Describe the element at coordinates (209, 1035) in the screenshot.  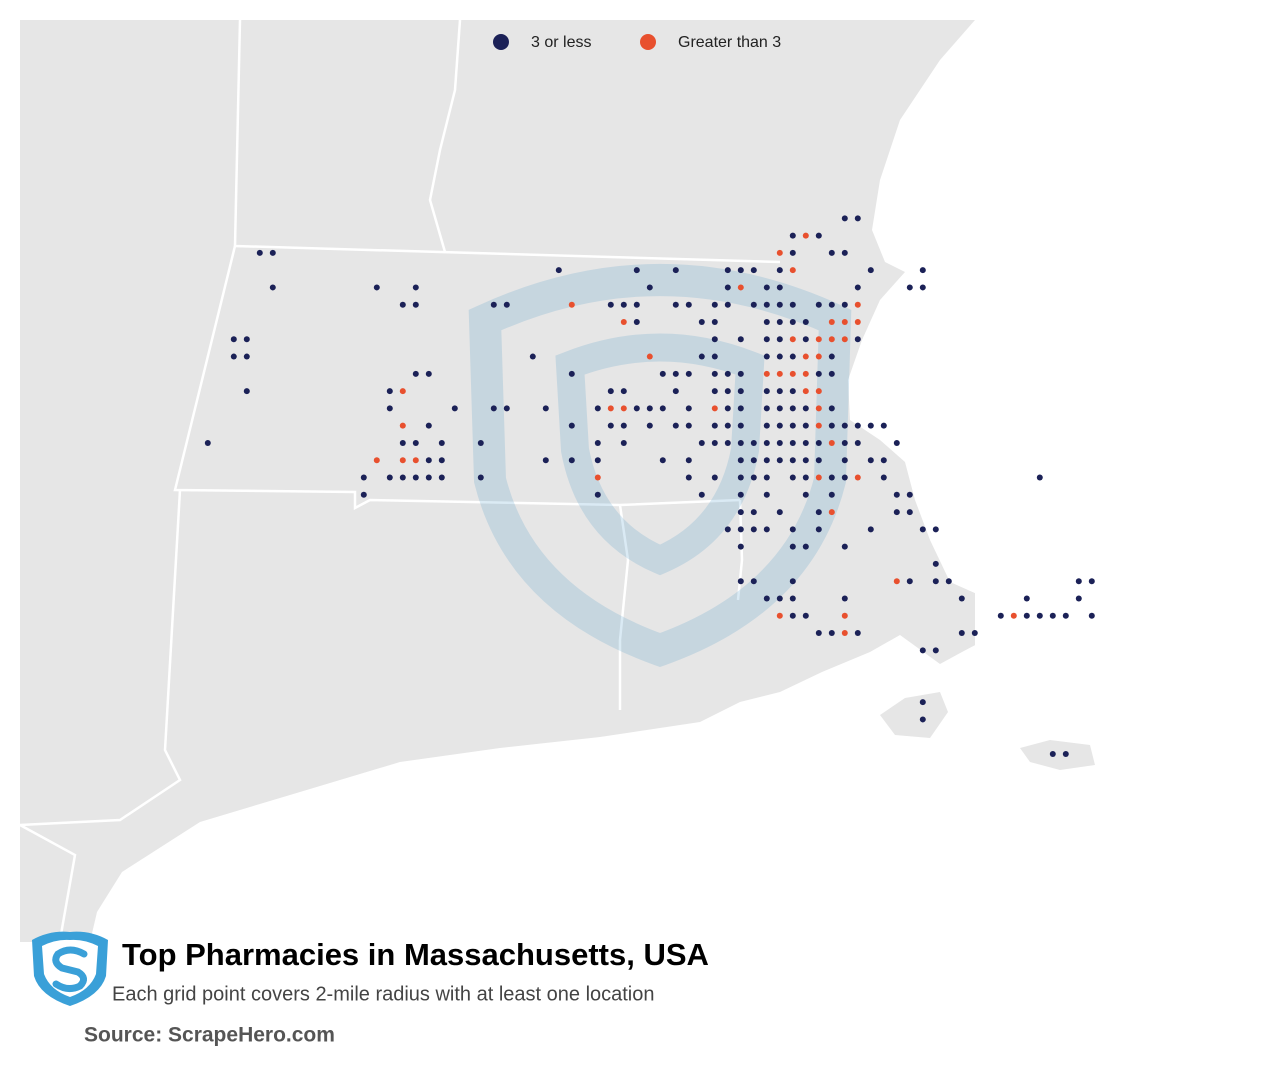
I see `source: Source: ScrapeHero.com` at that location.